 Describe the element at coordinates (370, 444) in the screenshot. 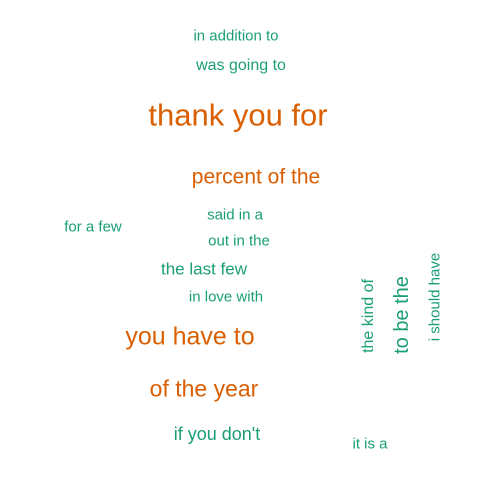

I see `word-it-is-a: it is a` at that location.